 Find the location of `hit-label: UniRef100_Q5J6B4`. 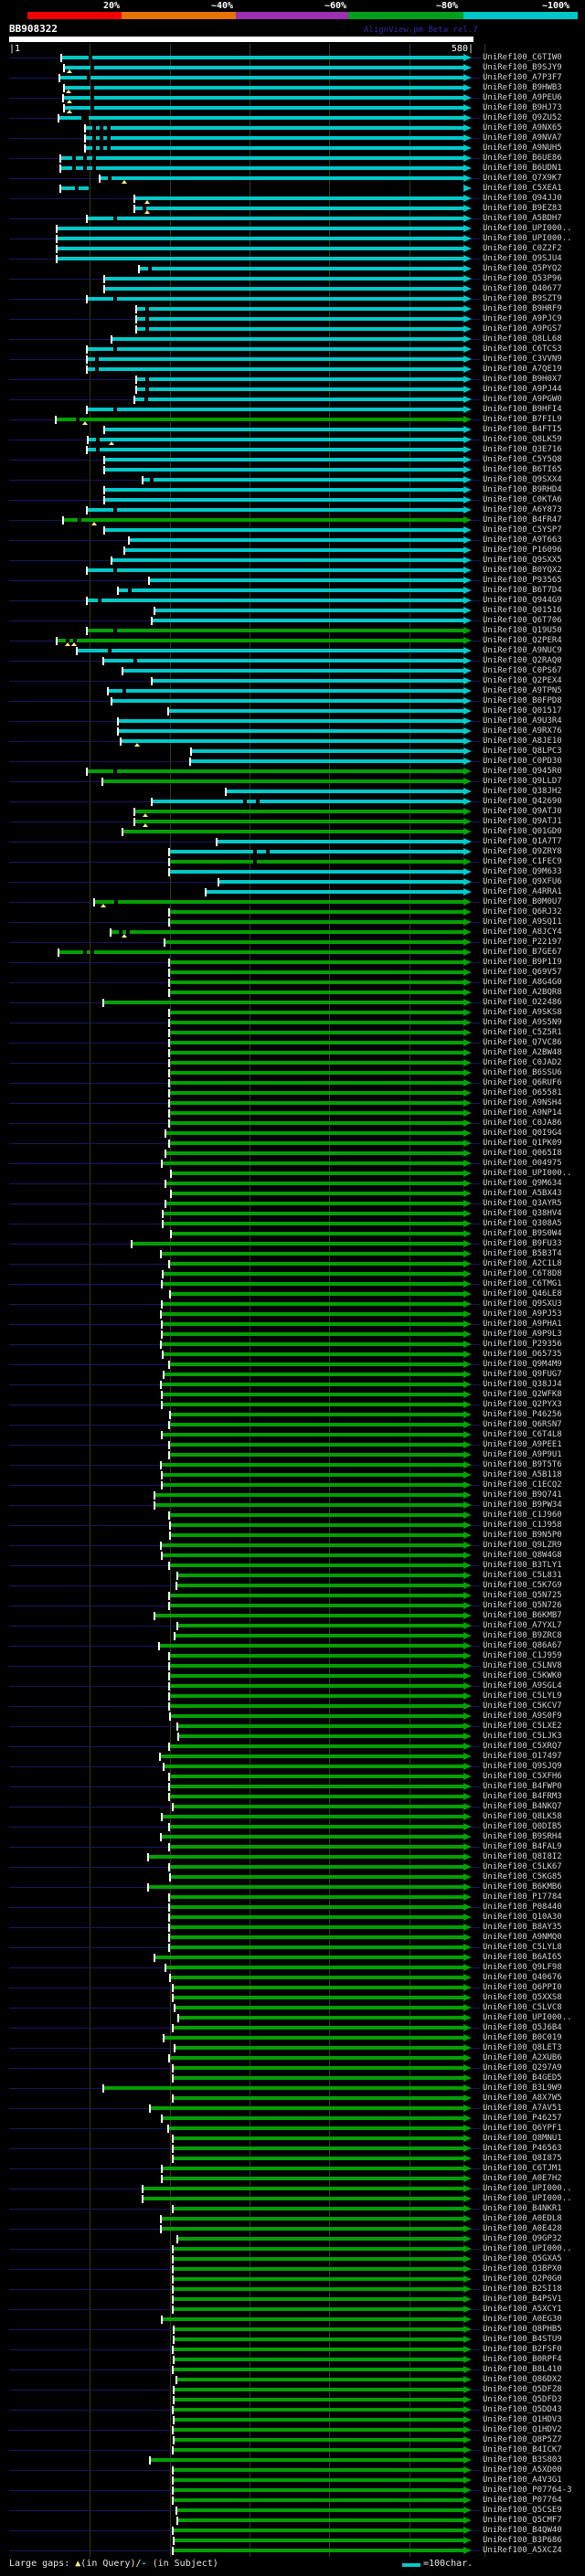

hit-label: UniRef100_Q5J6B4 is located at coordinates (522, 2027).